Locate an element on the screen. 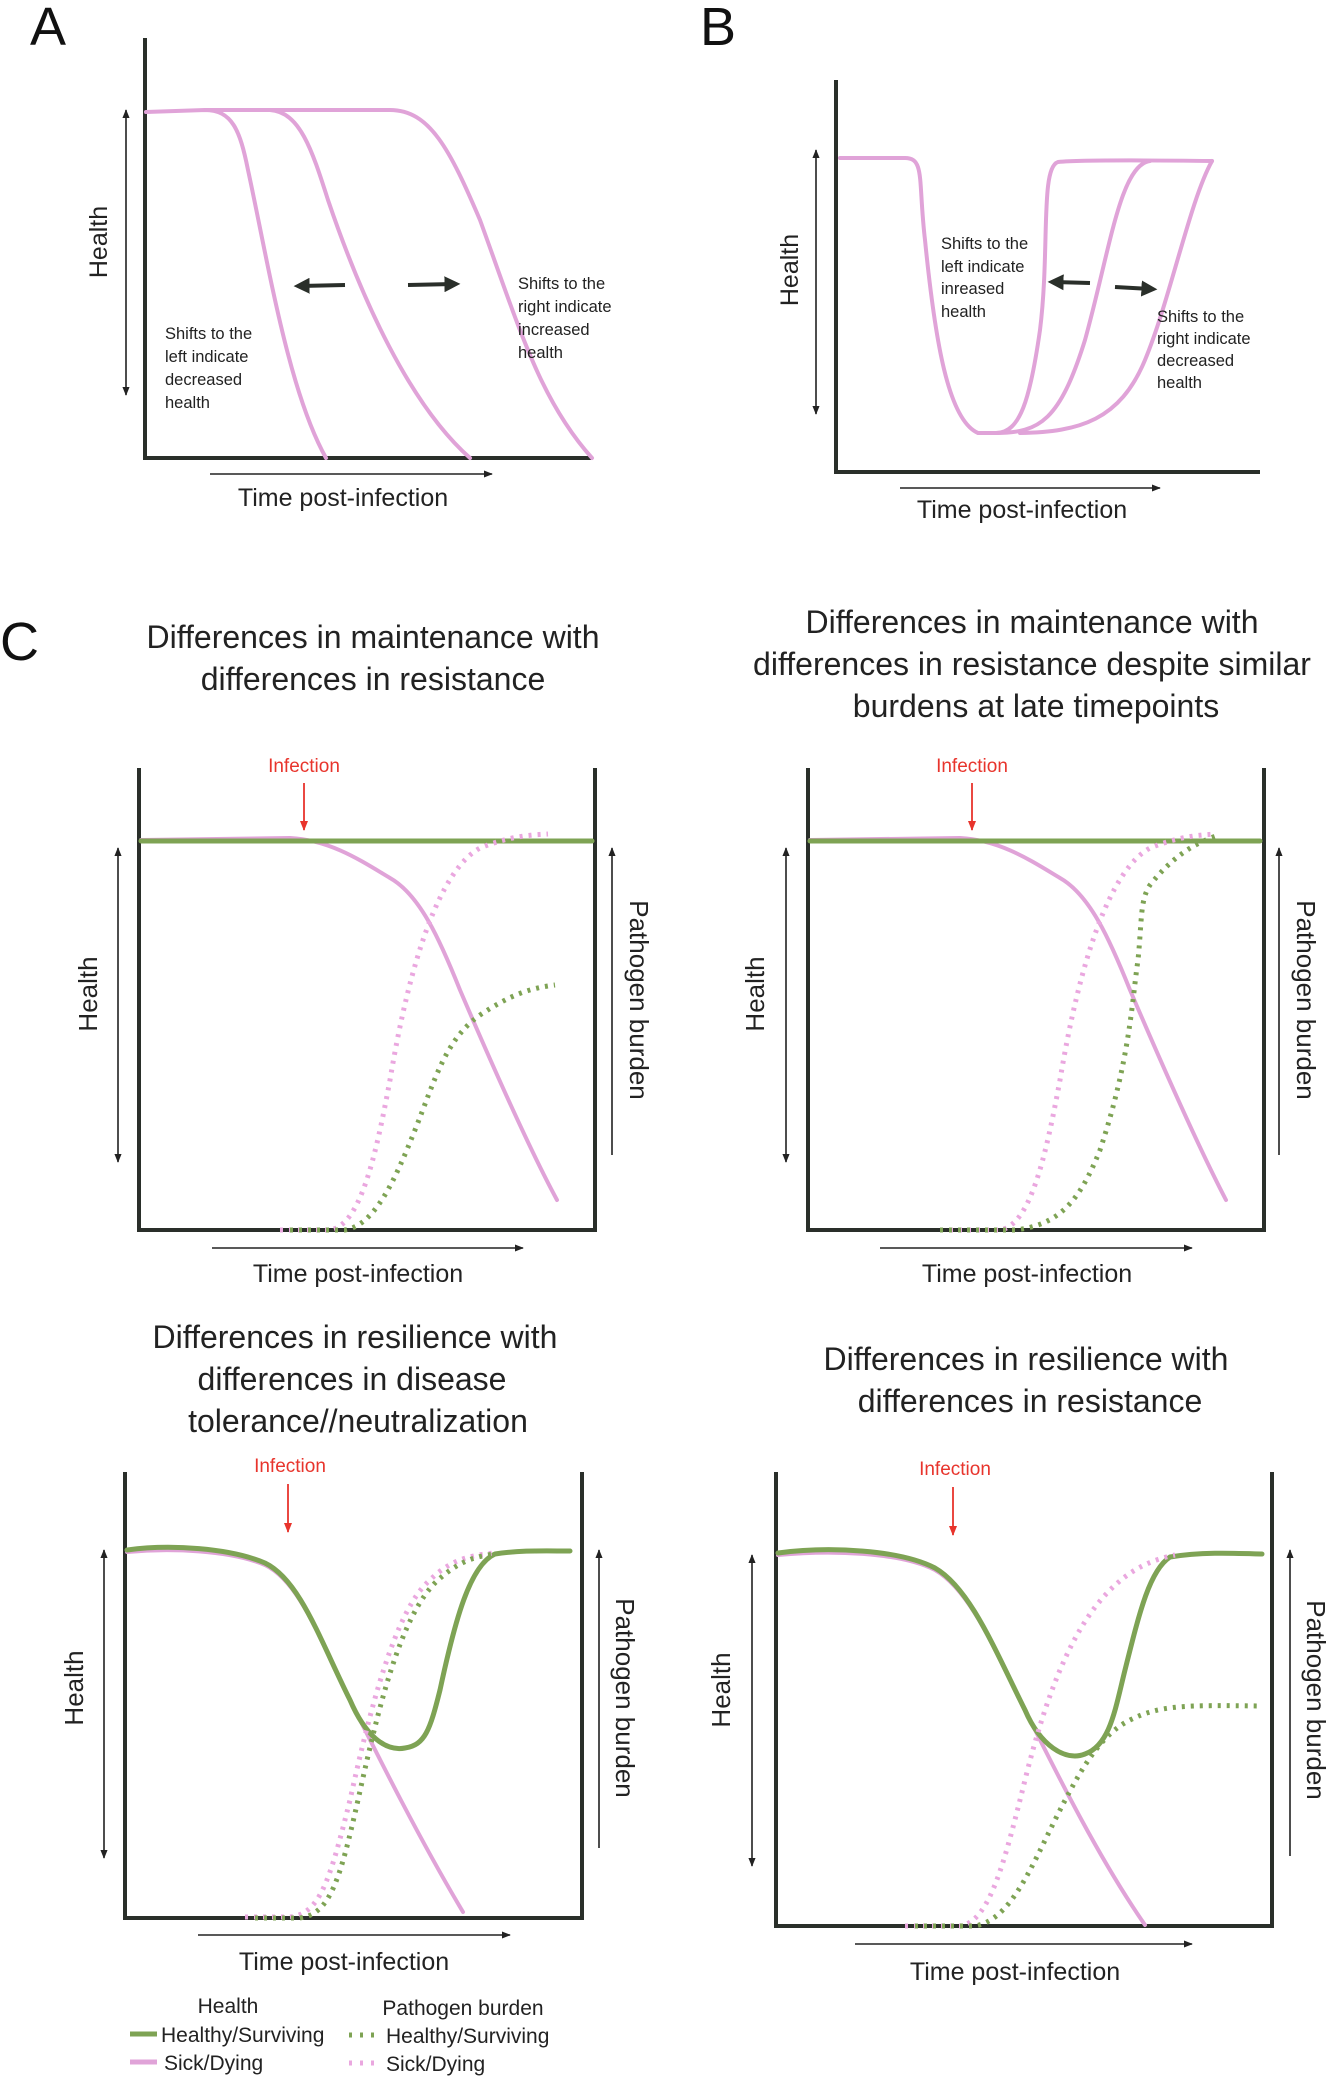  panel-a-letter: A is located at coordinates (48, 28).